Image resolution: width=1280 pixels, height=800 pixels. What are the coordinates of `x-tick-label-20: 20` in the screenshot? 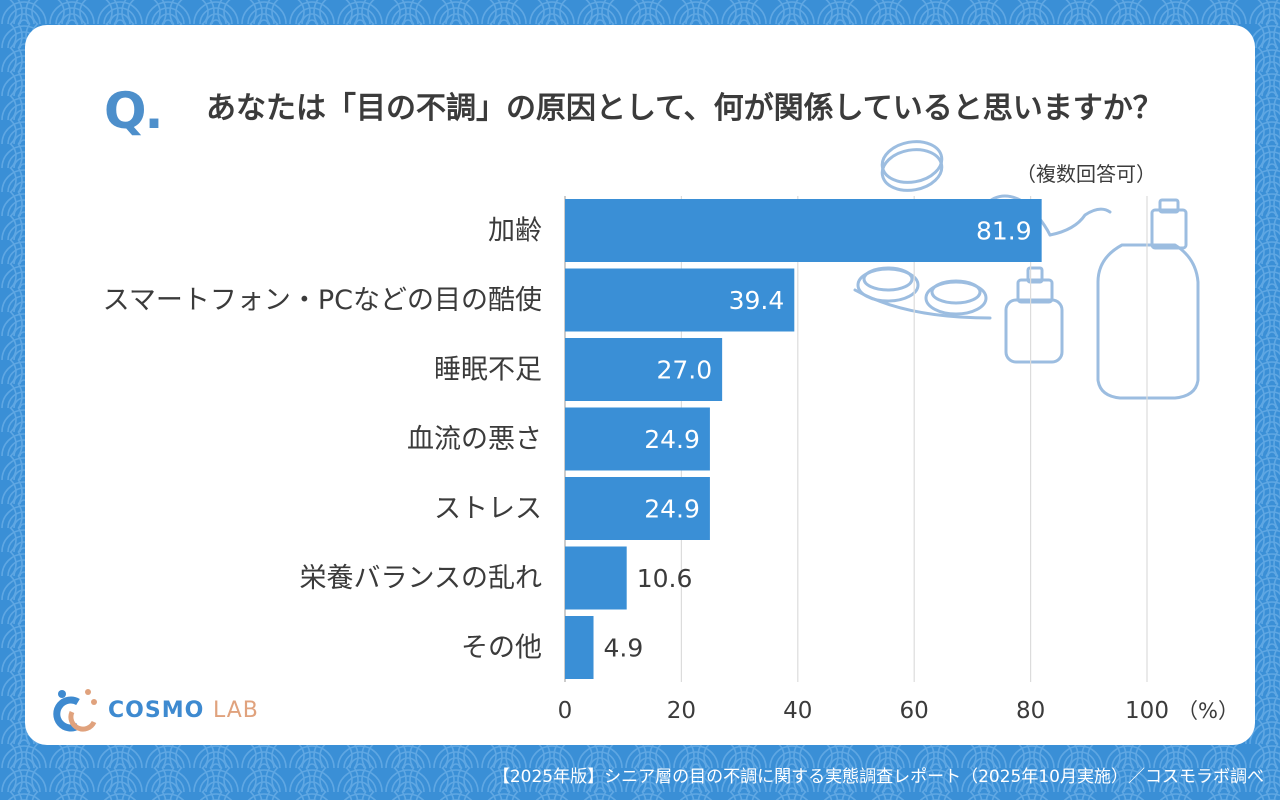 It's located at (681, 711).